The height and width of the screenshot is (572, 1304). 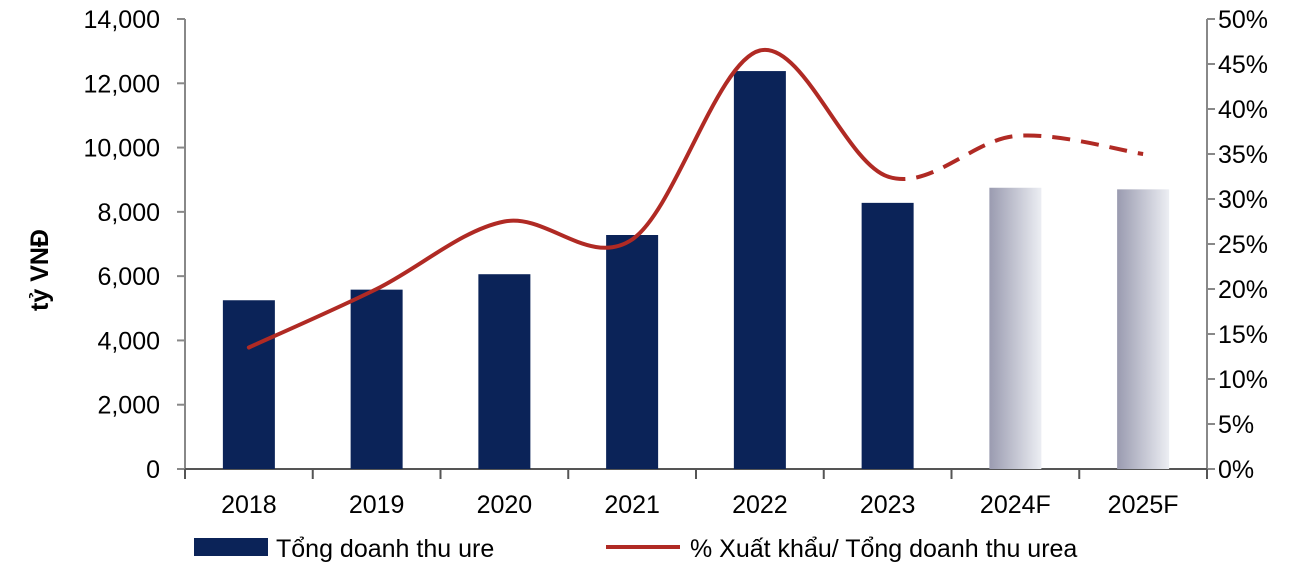 What do you see at coordinates (1015, 505) in the screenshot?
I see `x-tick-label: 2024F` at bounding box center [1015, 505].